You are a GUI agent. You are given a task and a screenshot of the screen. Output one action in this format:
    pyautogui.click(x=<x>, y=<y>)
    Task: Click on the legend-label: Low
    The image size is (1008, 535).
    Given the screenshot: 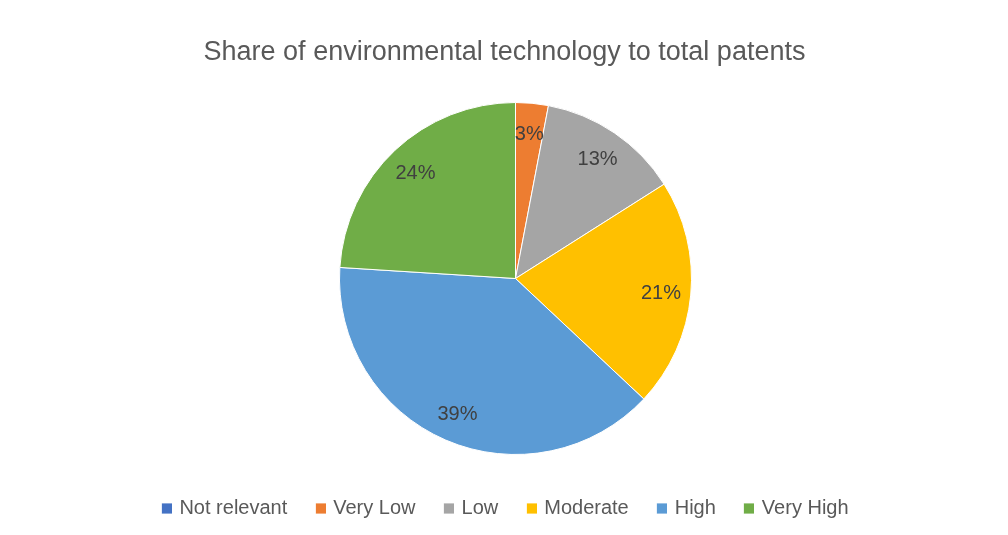 What is the action you would take?
    pyautogui.click(x=480, y=507)
    